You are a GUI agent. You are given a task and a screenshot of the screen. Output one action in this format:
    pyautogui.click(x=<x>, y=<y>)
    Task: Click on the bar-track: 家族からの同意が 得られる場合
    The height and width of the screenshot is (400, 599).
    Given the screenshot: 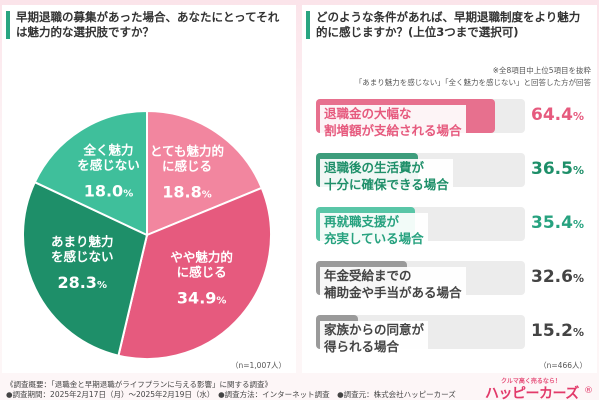 What is the action you would take?
    pyautogui.click(x=420, y=335)
    